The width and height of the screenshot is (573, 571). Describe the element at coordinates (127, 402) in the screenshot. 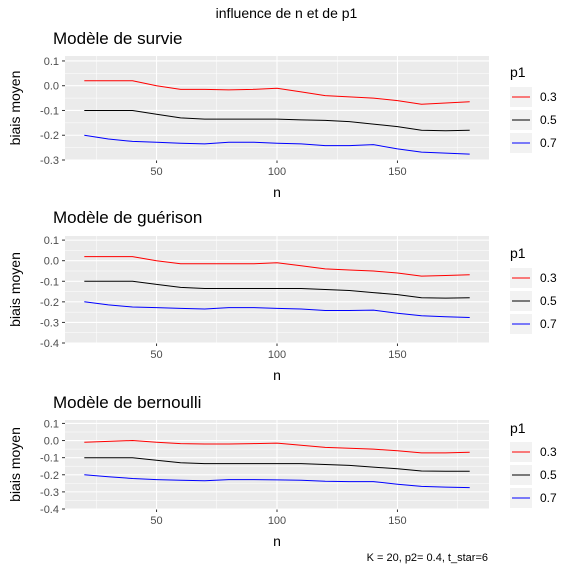

I see `panel-title: Modèle de bernoulli` at that location.